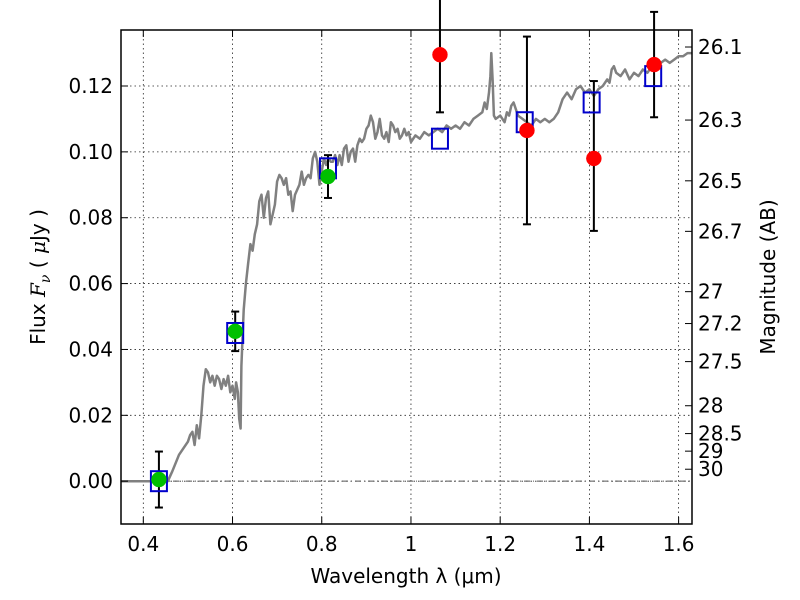  Describe the element at coordinates (90, 481) in the screenshot. I see `y-tick-label: 0.00` at that location.